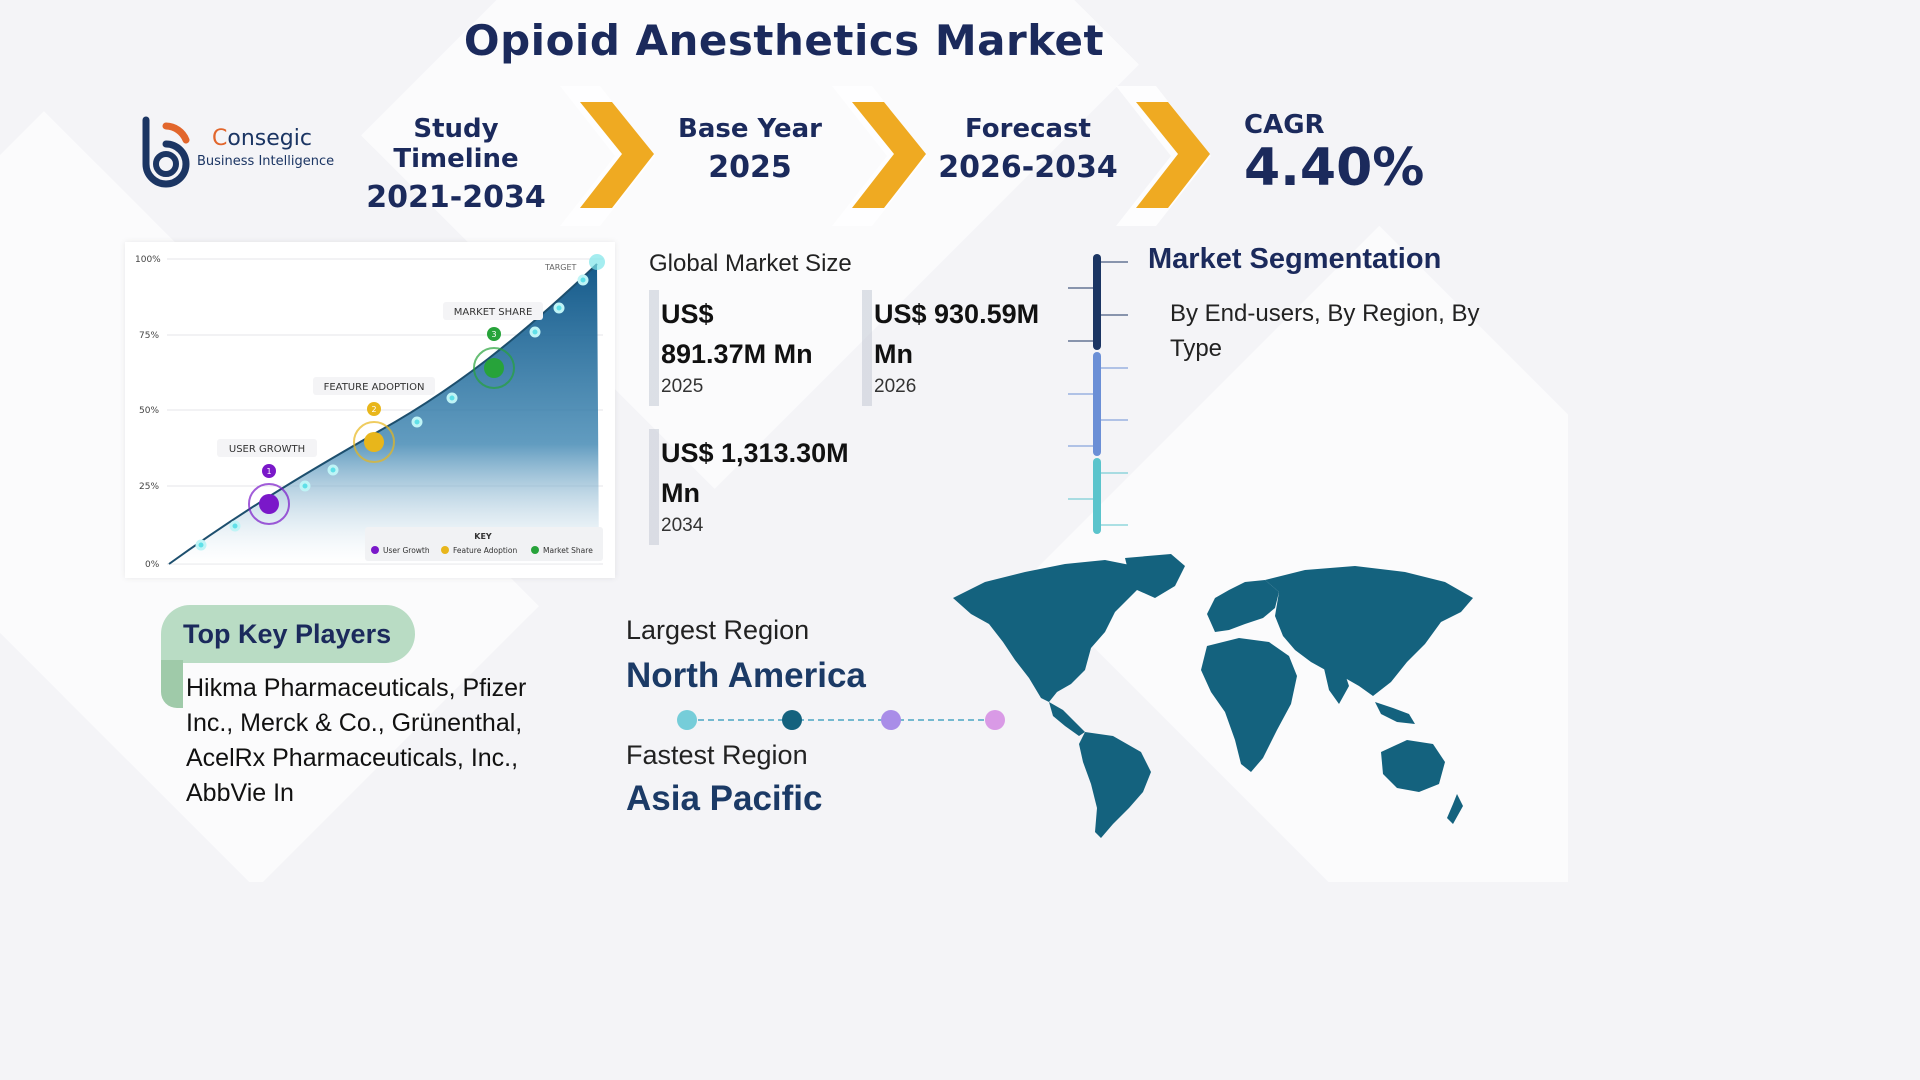 The image size is (1920, 1080). I want to click on growth-illustration: 100% 75% 50% 25% 0% TARGET 1 USER GROWTH, so click(370, 410).